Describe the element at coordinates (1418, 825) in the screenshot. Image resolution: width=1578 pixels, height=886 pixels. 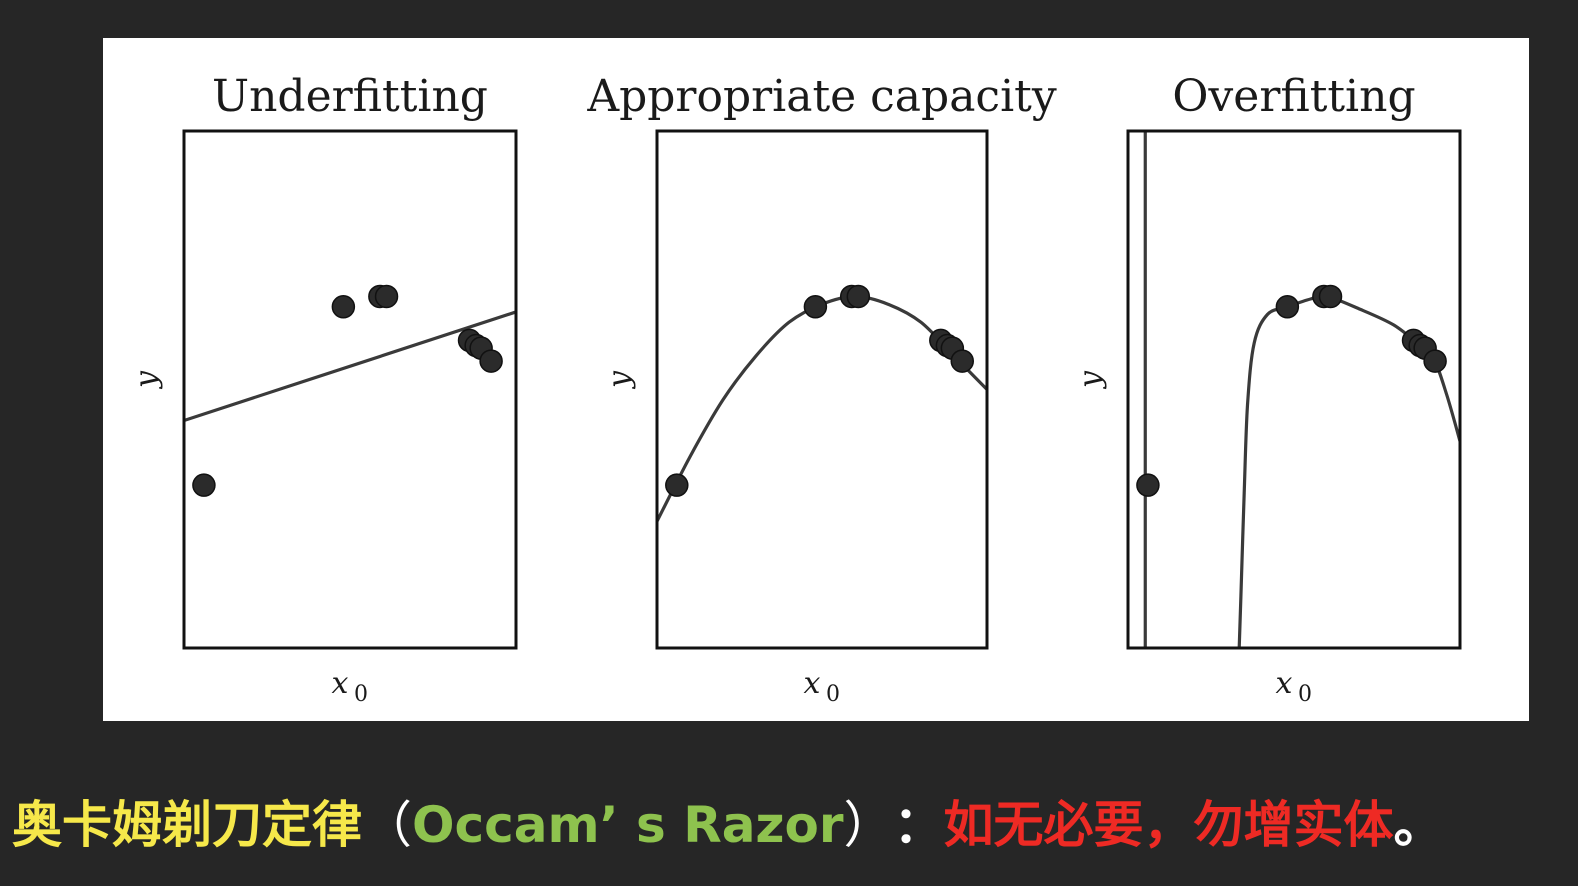
I see `caption-period: 。` at that location.